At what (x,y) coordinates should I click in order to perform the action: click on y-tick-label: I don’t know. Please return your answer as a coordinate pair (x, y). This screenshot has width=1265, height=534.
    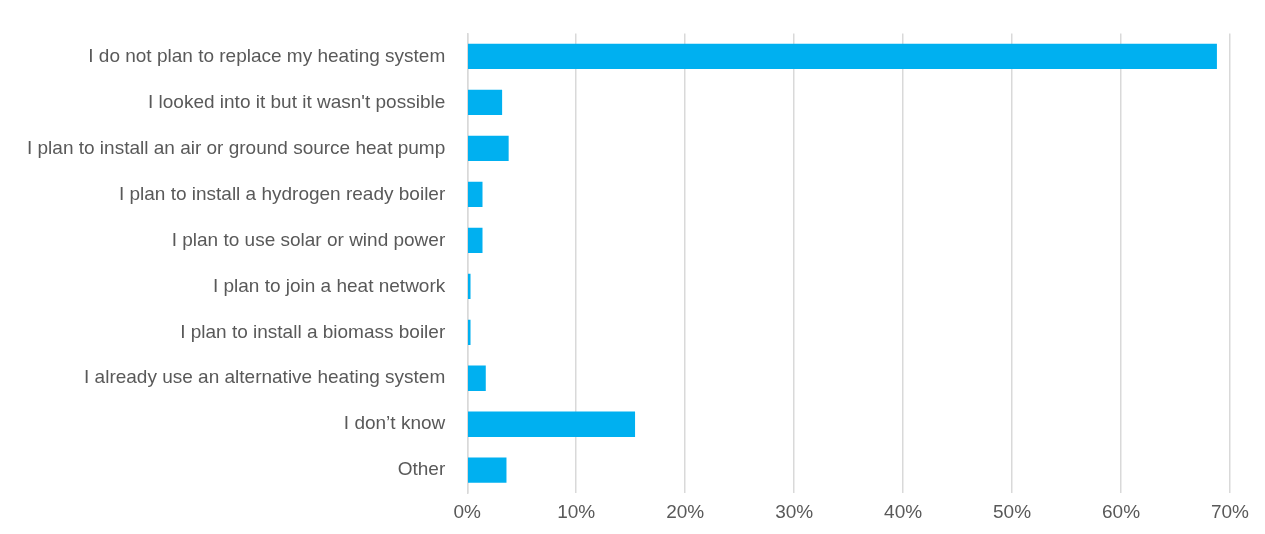
    Looking at the image, I should click on (394, 423).